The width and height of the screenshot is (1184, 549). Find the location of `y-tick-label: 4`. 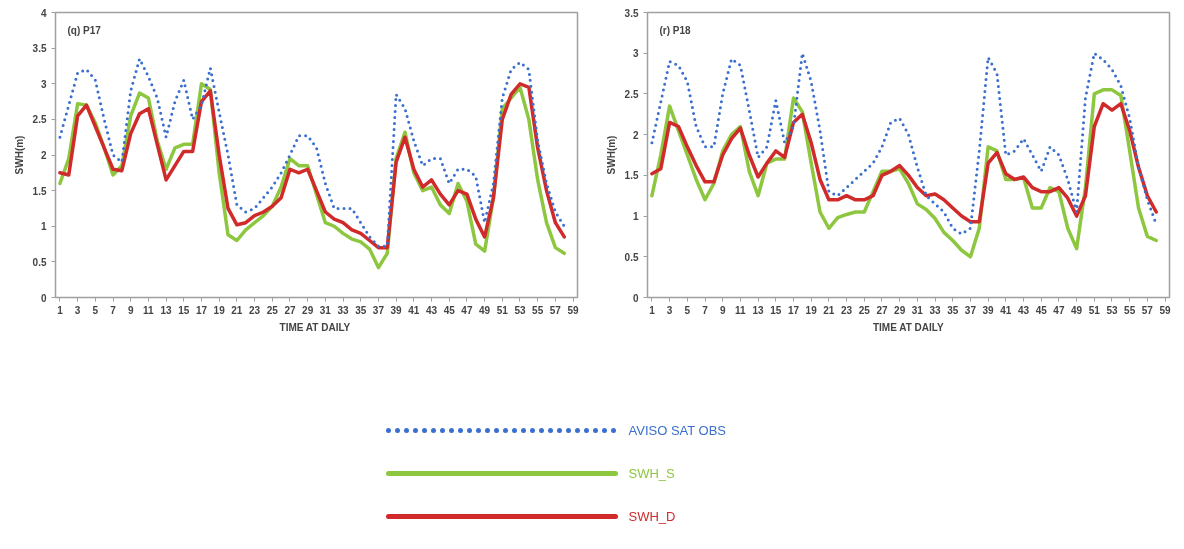

y-tick-label: 4 is located at coordinates (43, 13).